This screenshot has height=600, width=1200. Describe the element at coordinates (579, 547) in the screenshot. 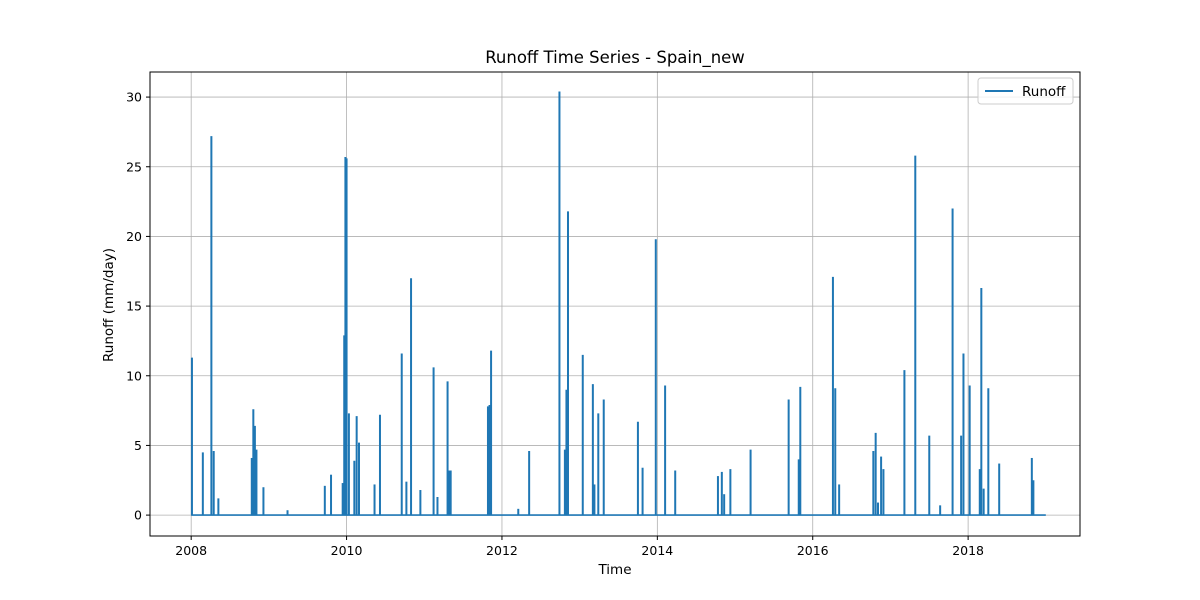

I see `x-axis-ticks: 2008 2010 2012 2014 2016 2018` at that location.